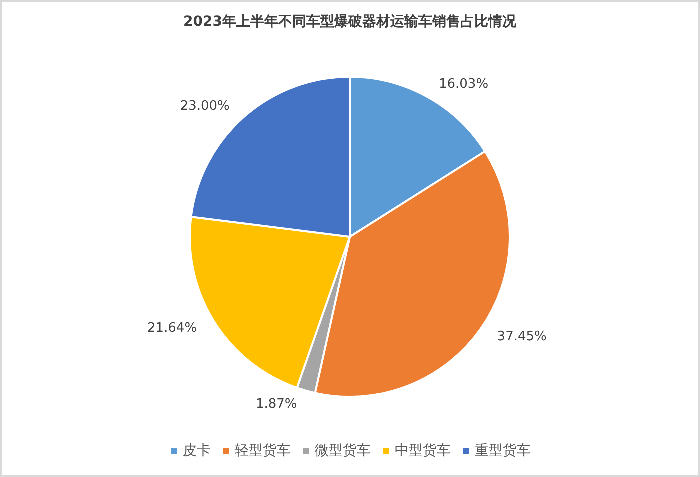 This screenshot has width=700, height=477. I want to click on data-label: 37.45%, so click(522, 337).